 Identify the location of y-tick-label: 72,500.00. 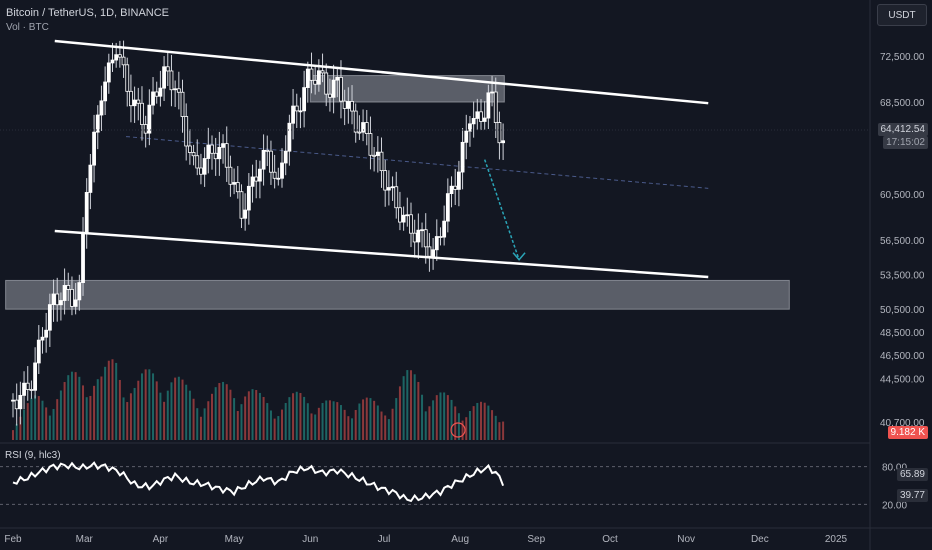
(902, 57).